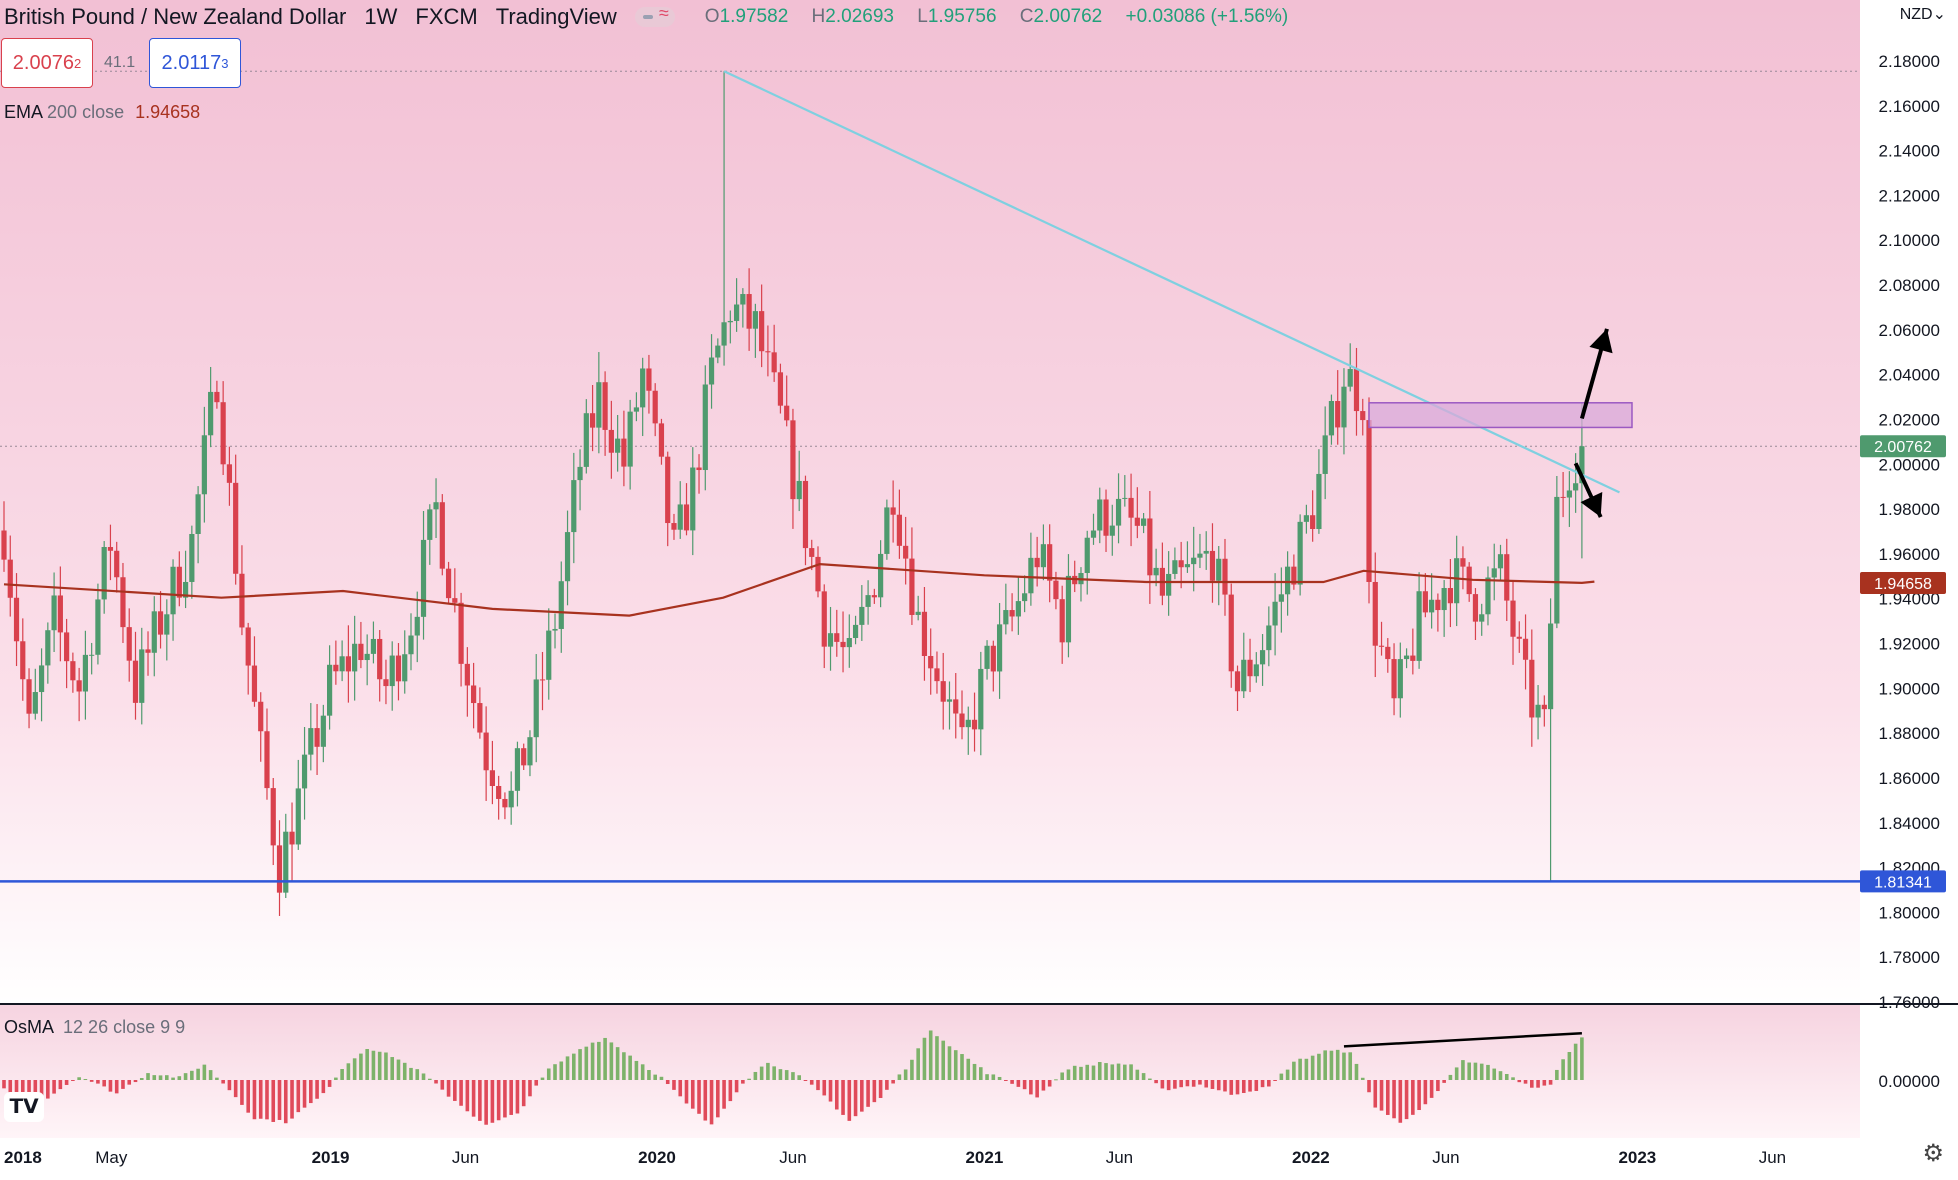 This screenshot has width=1958, height=1180. I want to click on symbol-title: British Pound / New Zealand Dollar, so click(175, 16).